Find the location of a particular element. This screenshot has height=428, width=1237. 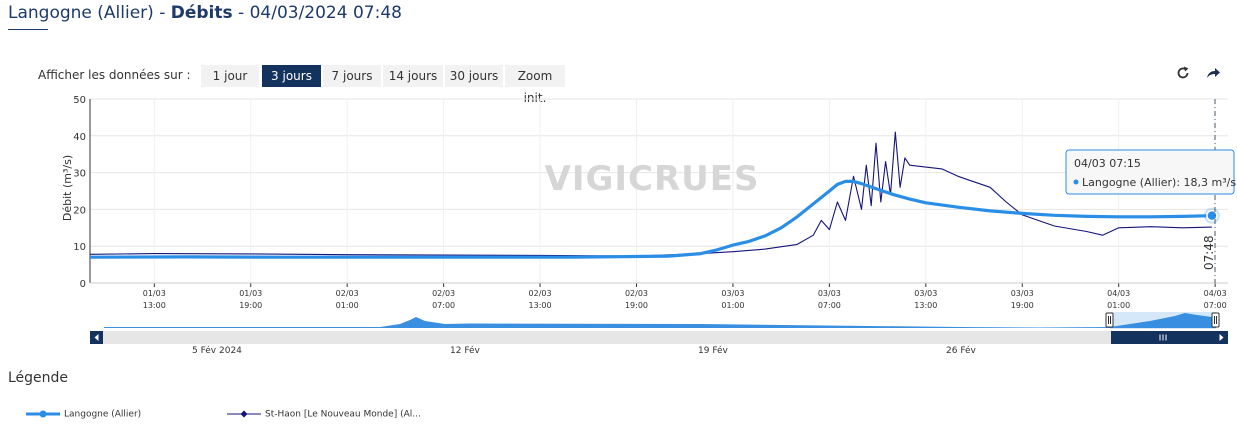

navigator-label-feb-5: 5 Fév 2024 is located at coordinates (217, 350).